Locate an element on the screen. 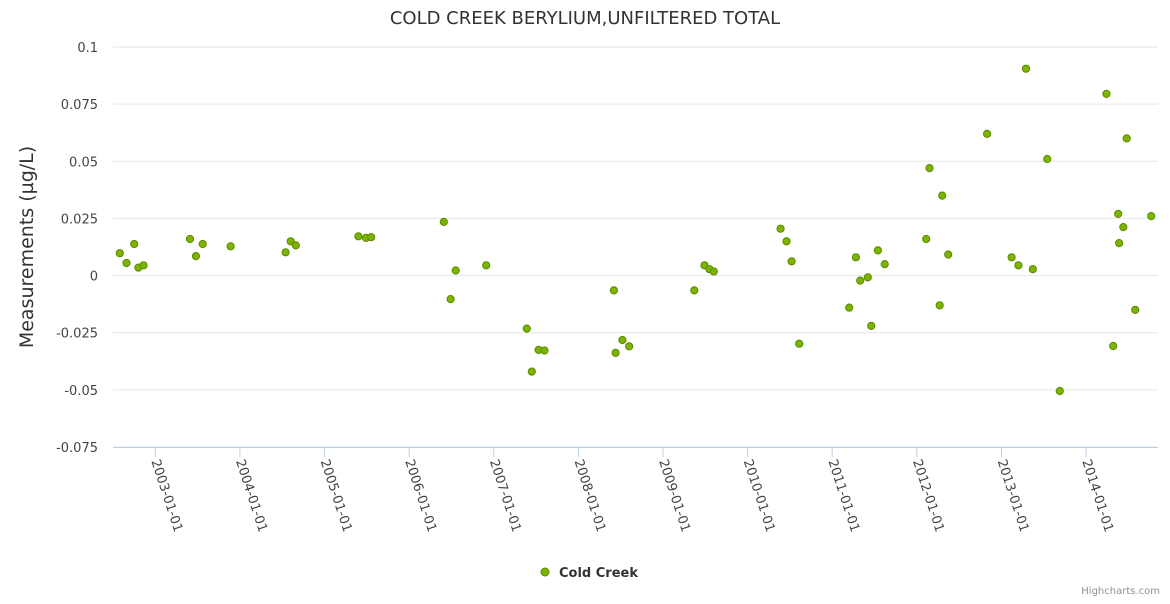 This screenshot has width=1170, height=604. legend: Cold Creek is located at coordinates (589, 573).